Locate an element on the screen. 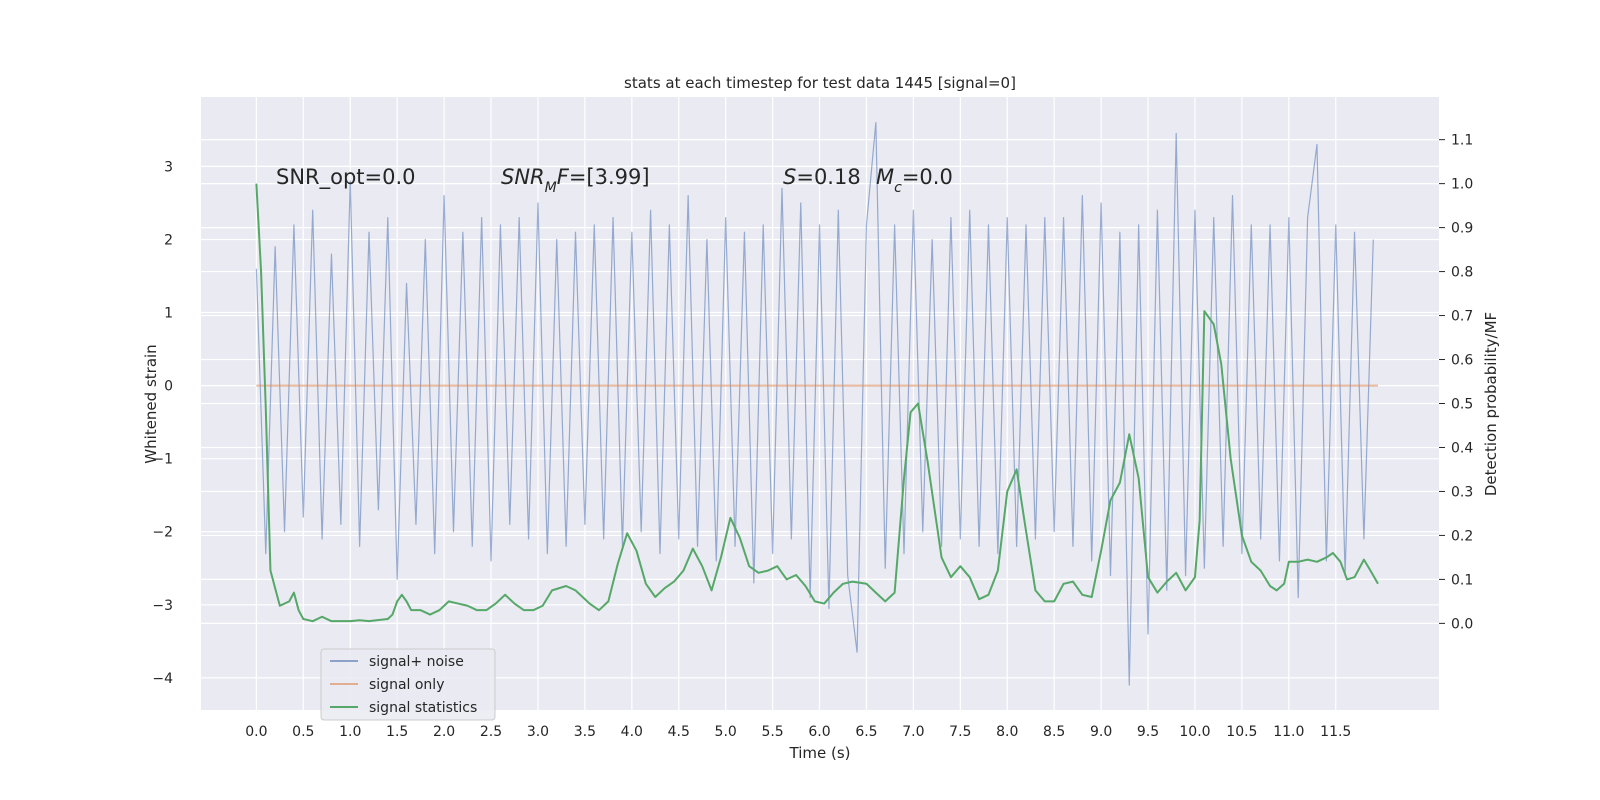  x-tick-label: 2.5 is located at coordinates (491, 732).